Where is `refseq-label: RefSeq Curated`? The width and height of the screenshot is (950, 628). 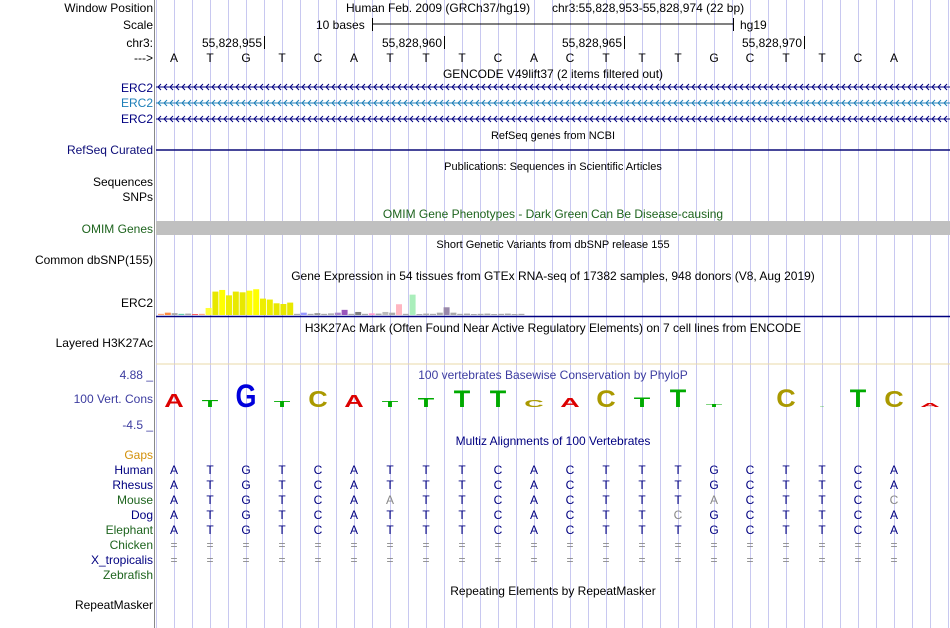 refseq-label: RefSeq Curated is located at coordinates (109, 150).